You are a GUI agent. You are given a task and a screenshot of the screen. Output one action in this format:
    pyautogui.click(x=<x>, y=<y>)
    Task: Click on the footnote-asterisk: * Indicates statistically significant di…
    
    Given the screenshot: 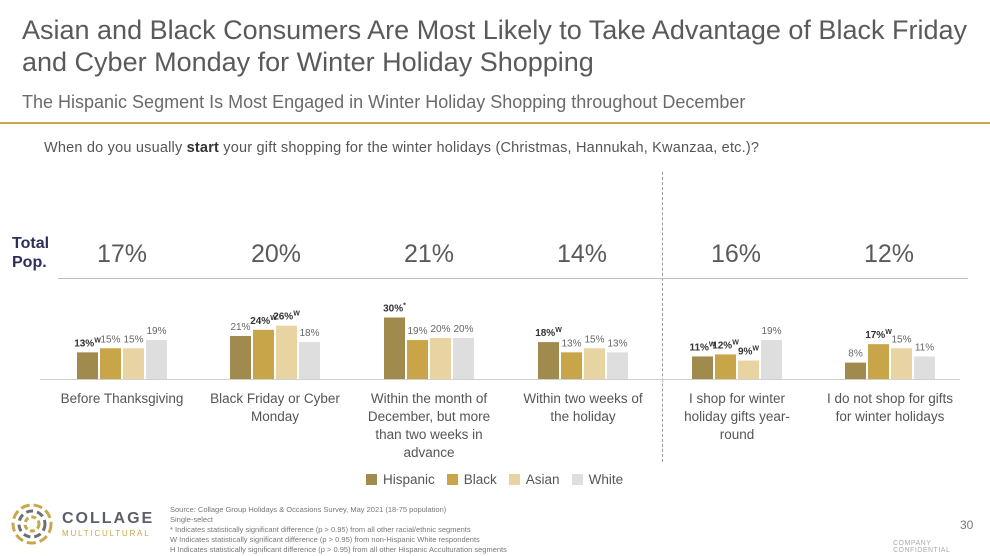 What is the action you would take?
    pyautogui.click(x=320, y=529)
    